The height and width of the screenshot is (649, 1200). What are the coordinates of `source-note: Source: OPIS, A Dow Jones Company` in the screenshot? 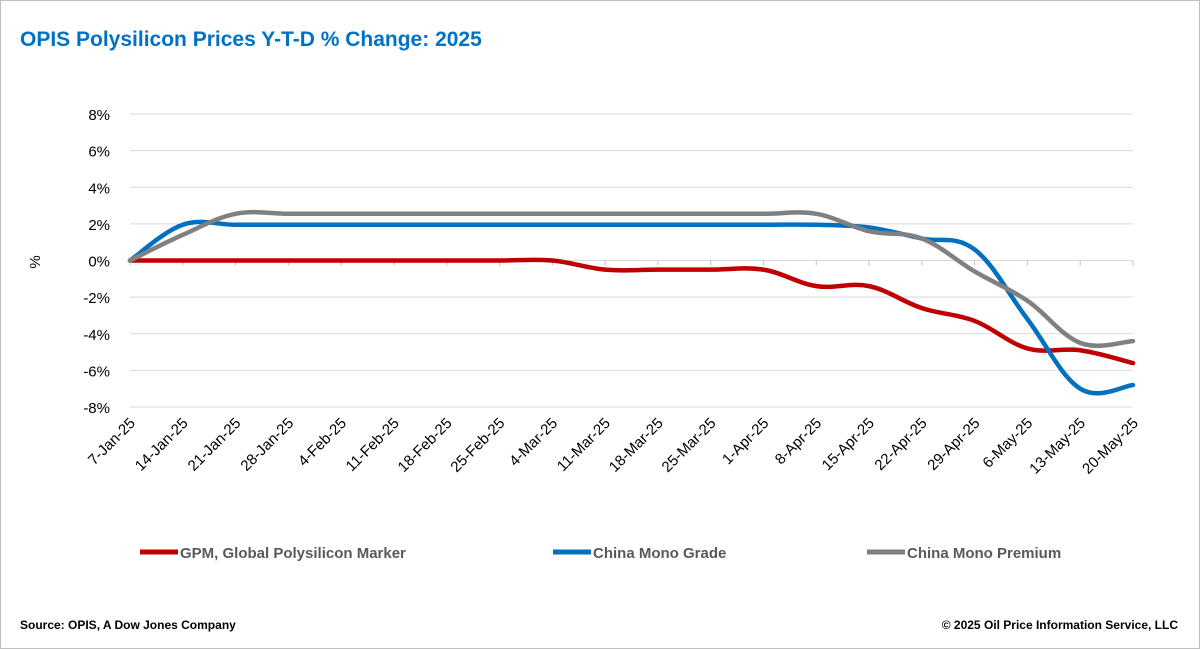 It's located at (128, 625).